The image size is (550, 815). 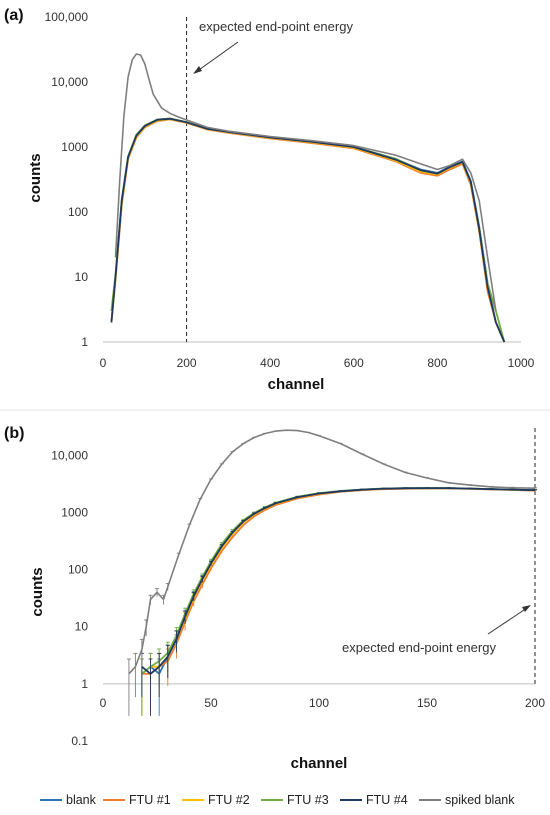 I want to click on panel-b-label: (b), so click(x=14, y=433).